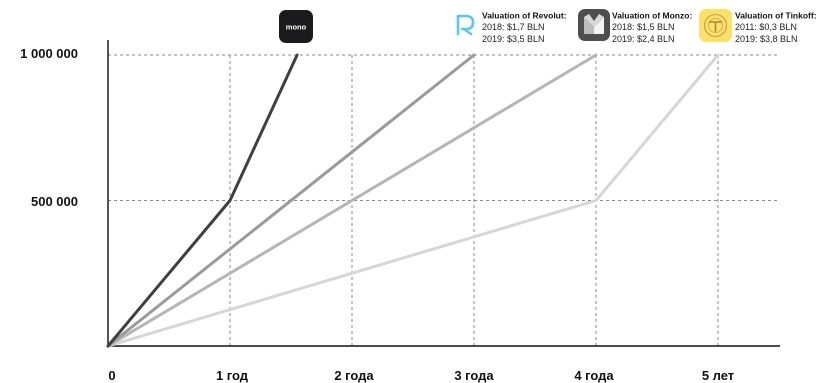  I want to click on x-tick-label-1: 1 год, so click(232, 375).